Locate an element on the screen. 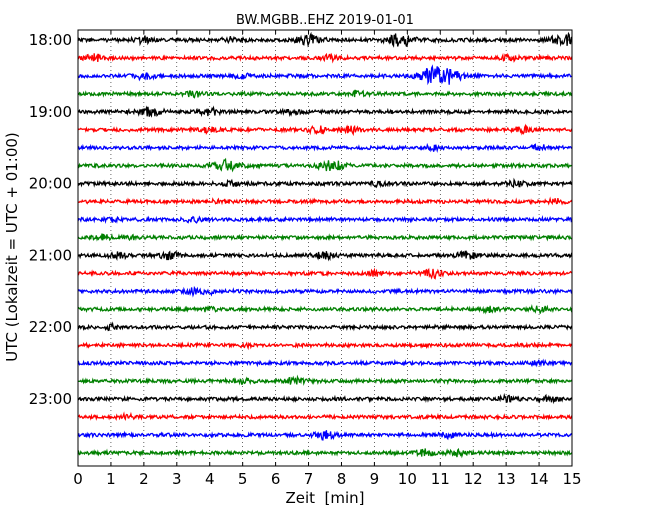 The width and height of the screenshot is (650, 520). x-tick-label: 7 is located at coordinates (309, 479).